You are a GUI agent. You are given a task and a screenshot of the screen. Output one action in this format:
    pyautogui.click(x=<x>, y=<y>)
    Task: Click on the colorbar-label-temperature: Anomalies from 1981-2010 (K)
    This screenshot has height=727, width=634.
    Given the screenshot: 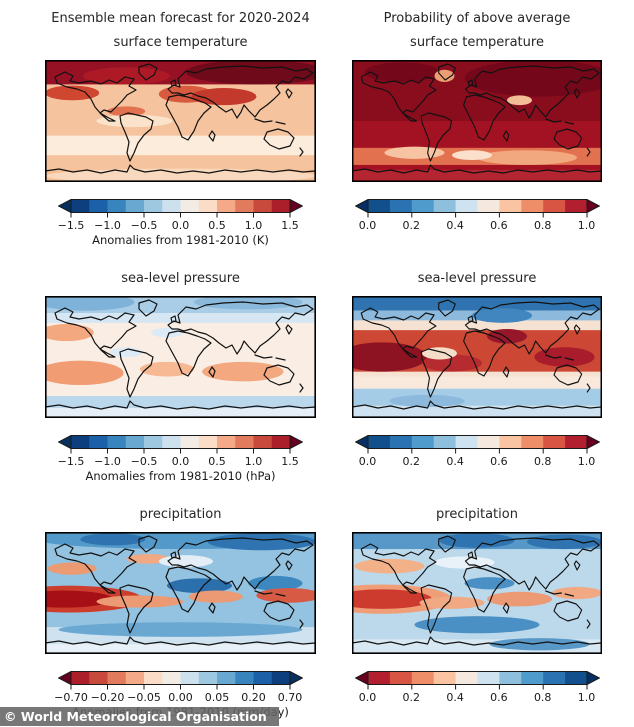 What is the action you would take?
    pyautogui.click(x=180, y=240)
    